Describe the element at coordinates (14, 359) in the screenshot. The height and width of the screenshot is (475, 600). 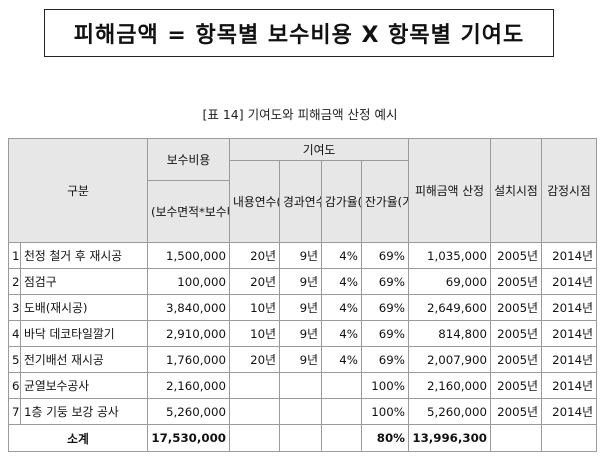
I see `row-number: 5` at that location.